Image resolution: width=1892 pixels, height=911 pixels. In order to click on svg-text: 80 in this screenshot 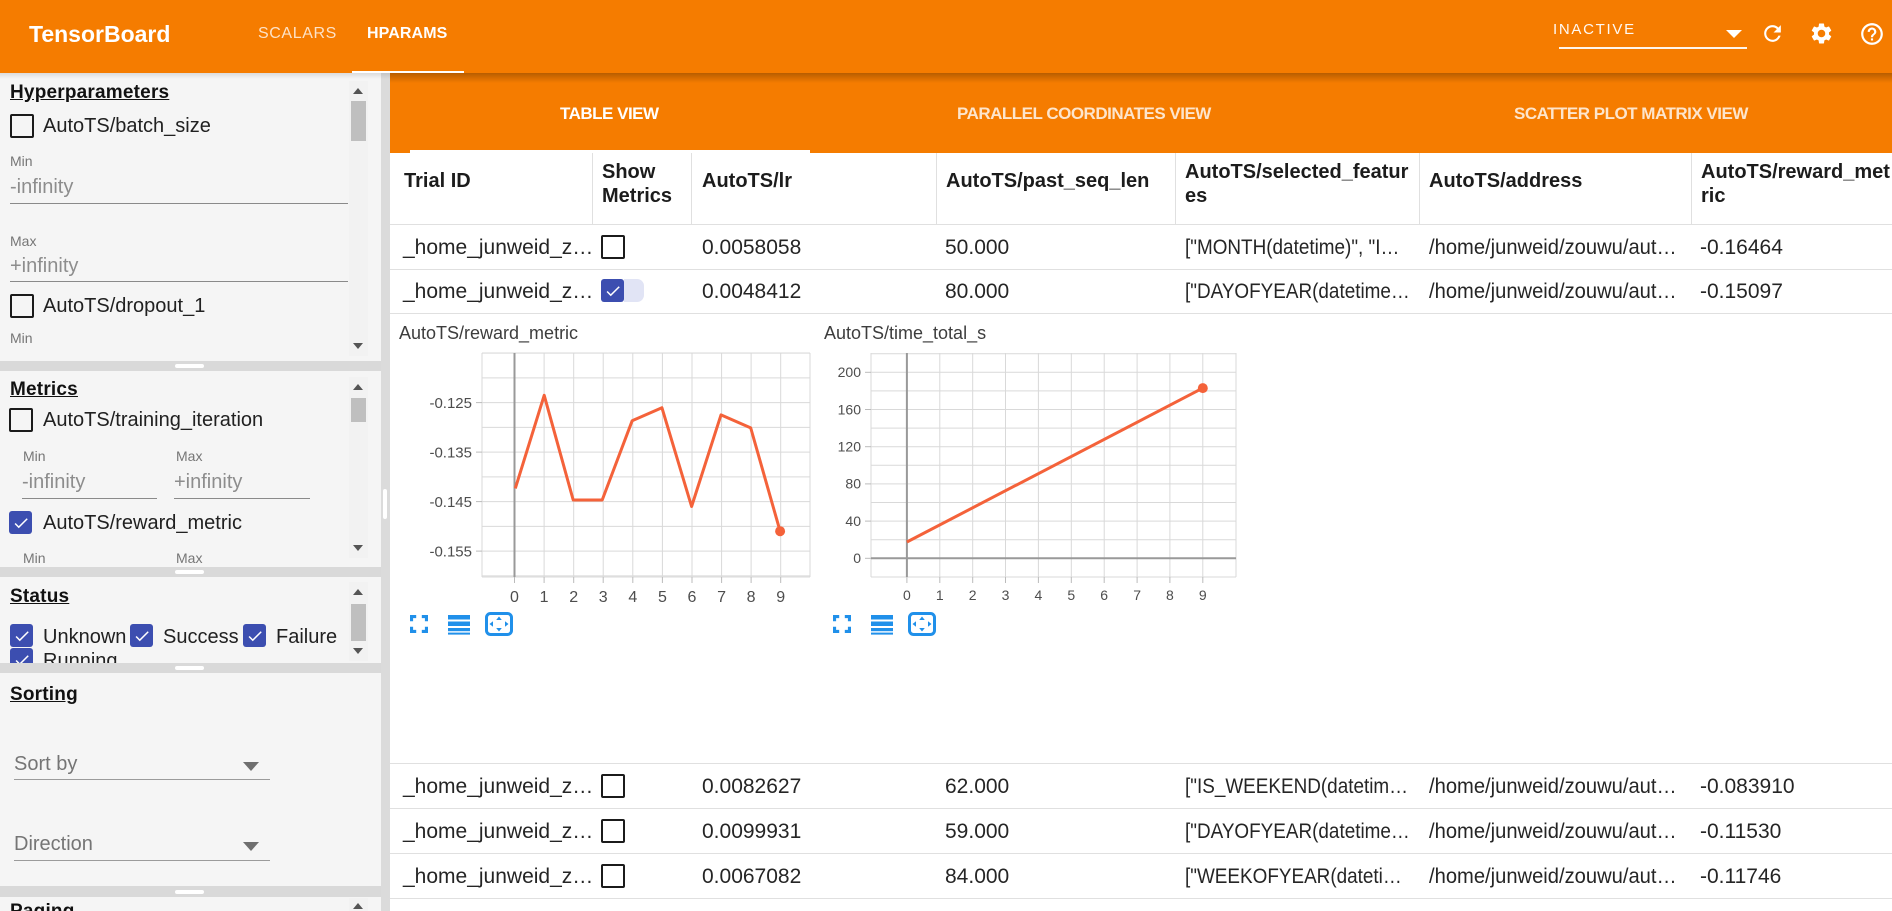, I will do `click(853, 484)`.